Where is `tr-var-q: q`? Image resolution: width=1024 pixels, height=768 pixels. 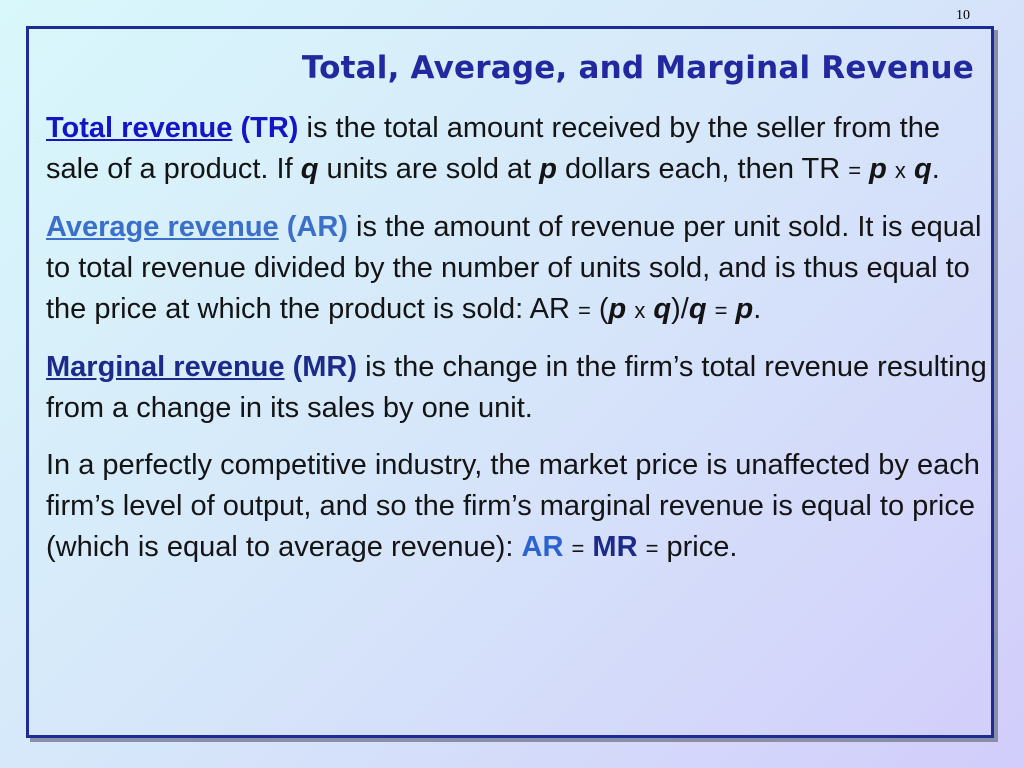
tr-var-q: q is located at coordinates (309, 169).